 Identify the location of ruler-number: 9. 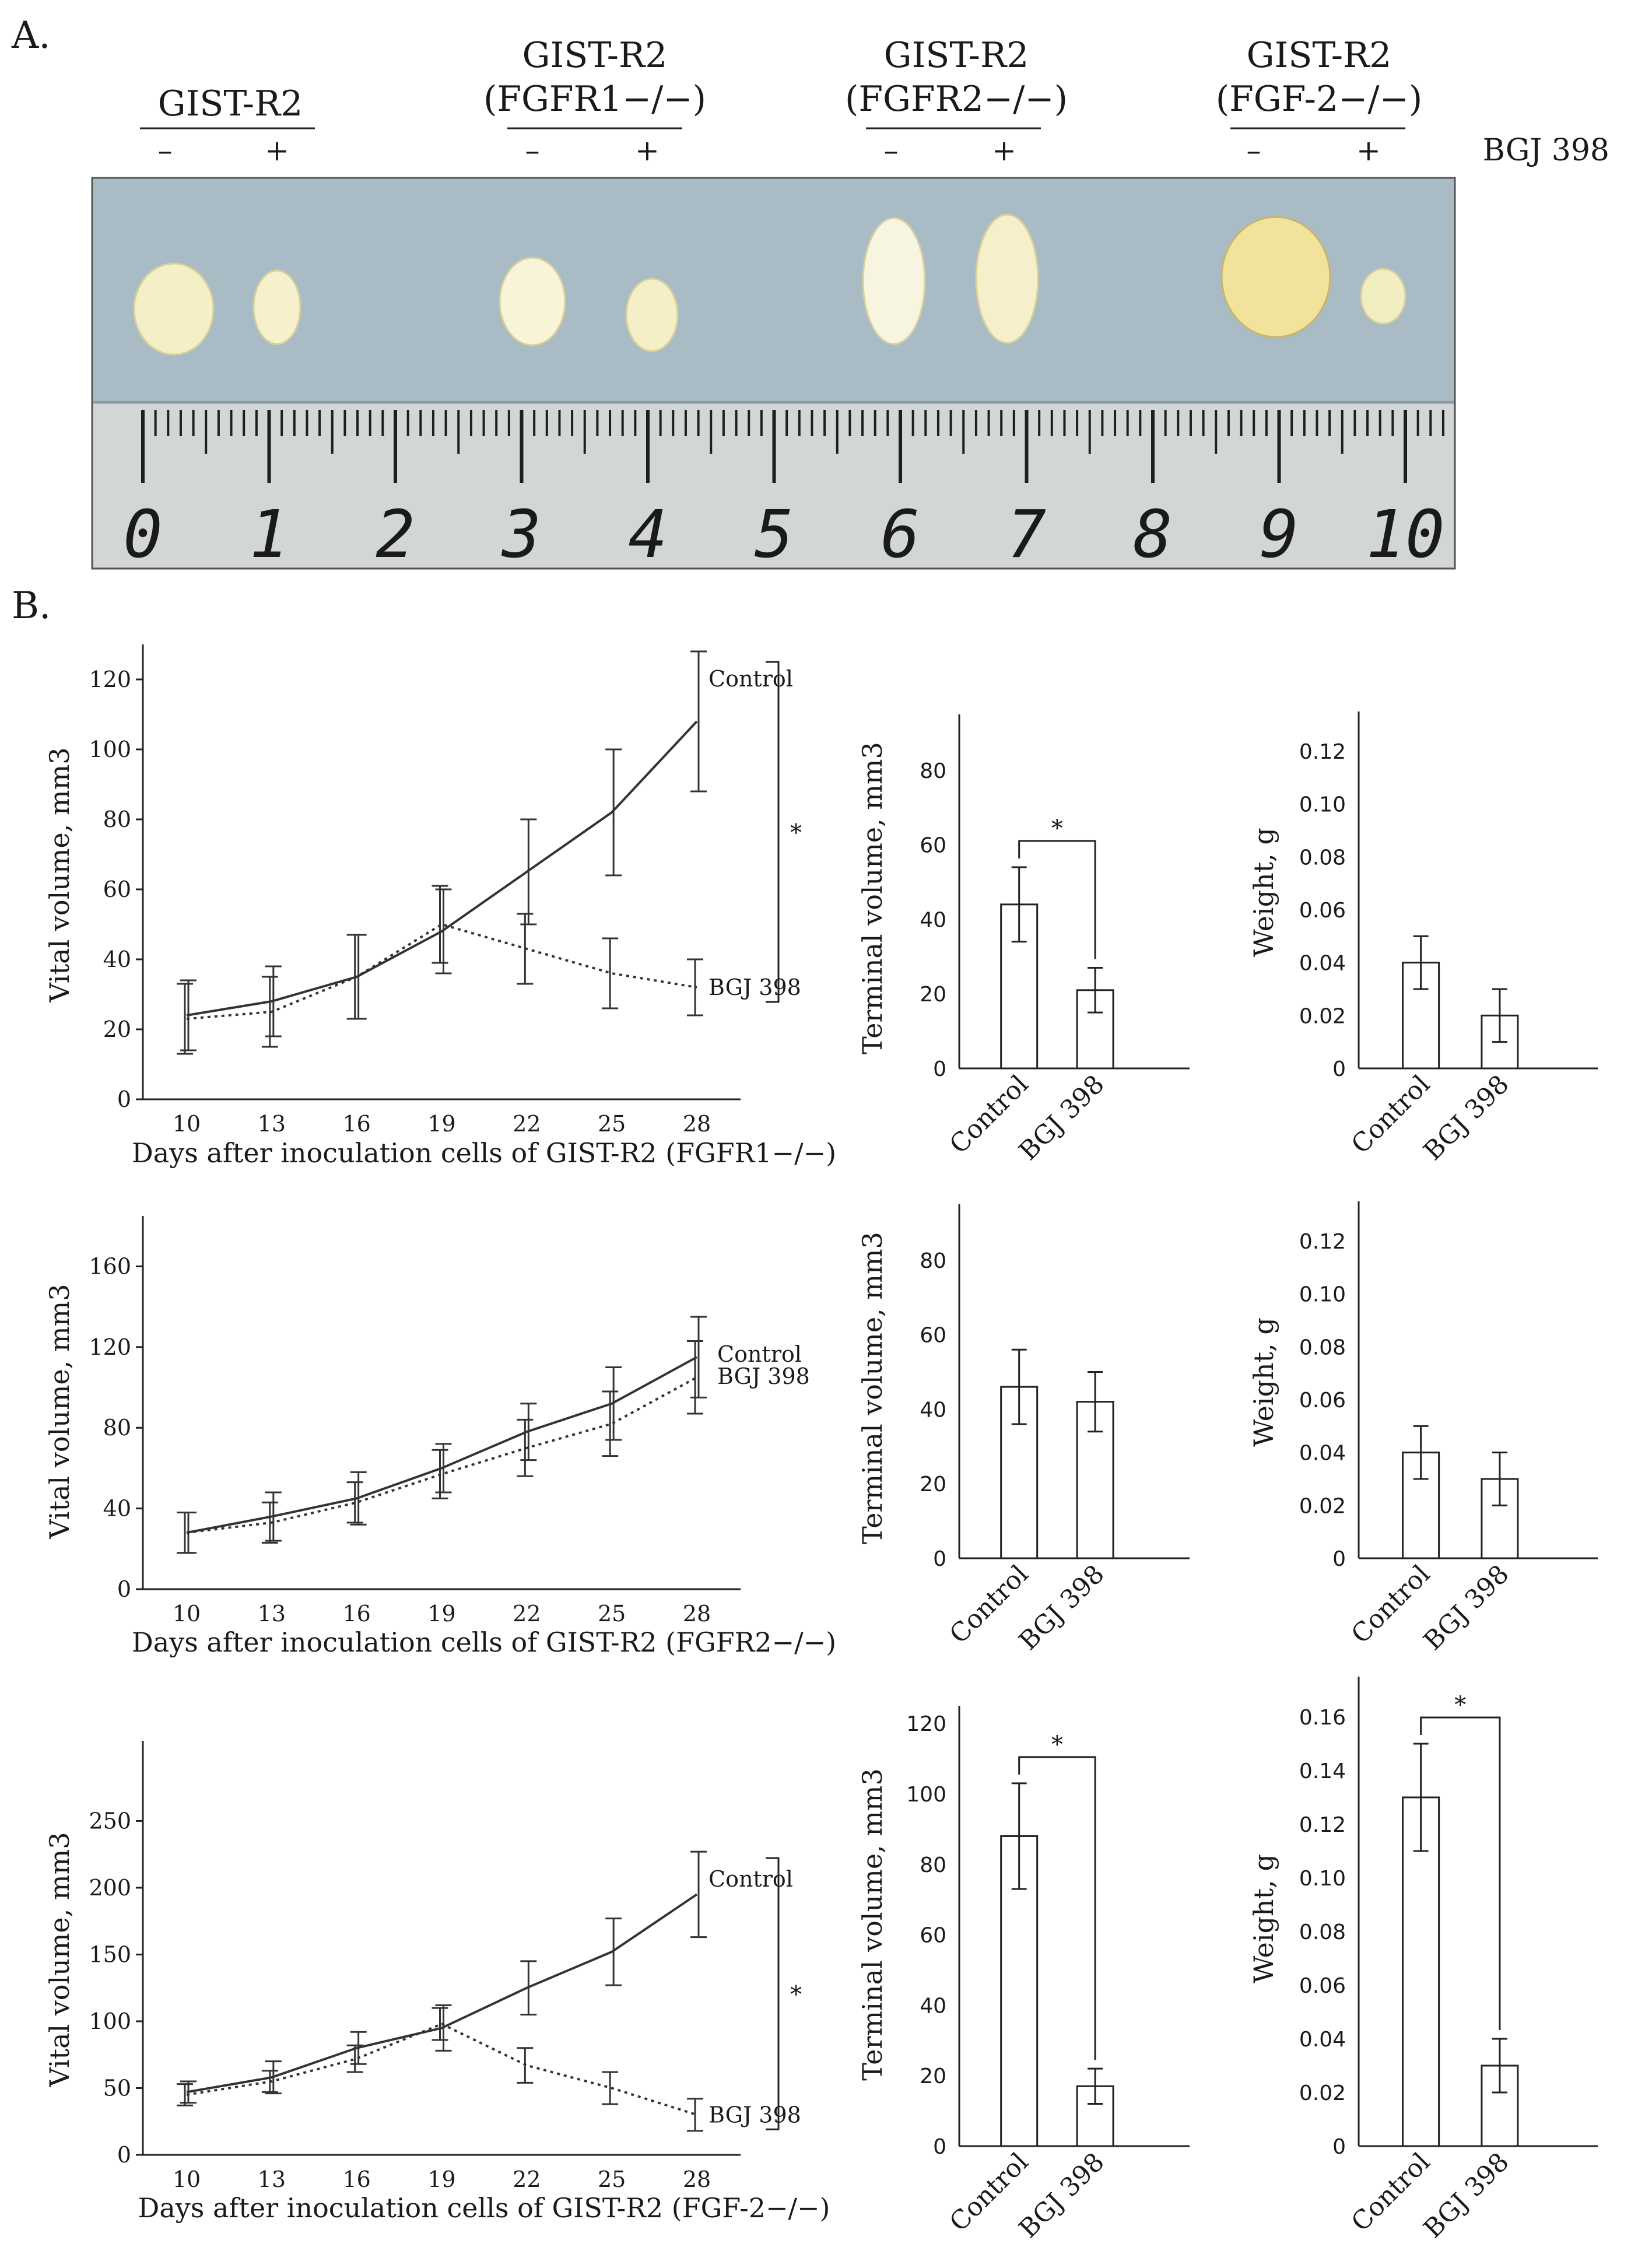
(1279, 535).